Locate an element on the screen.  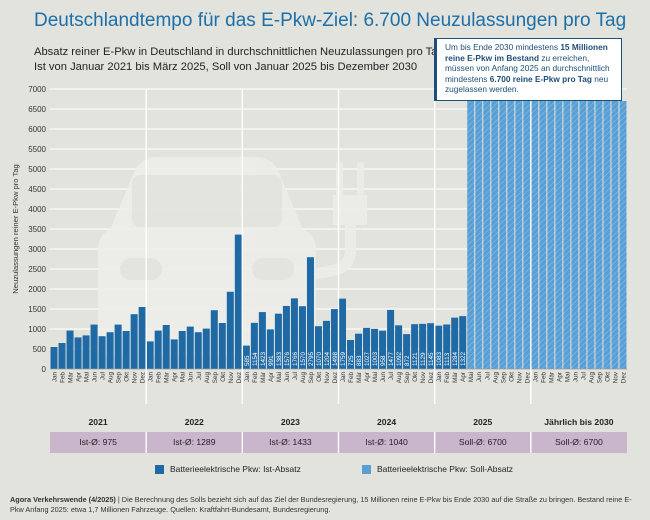
y-tick-label: 4000 is located at coordinates (37, 209).